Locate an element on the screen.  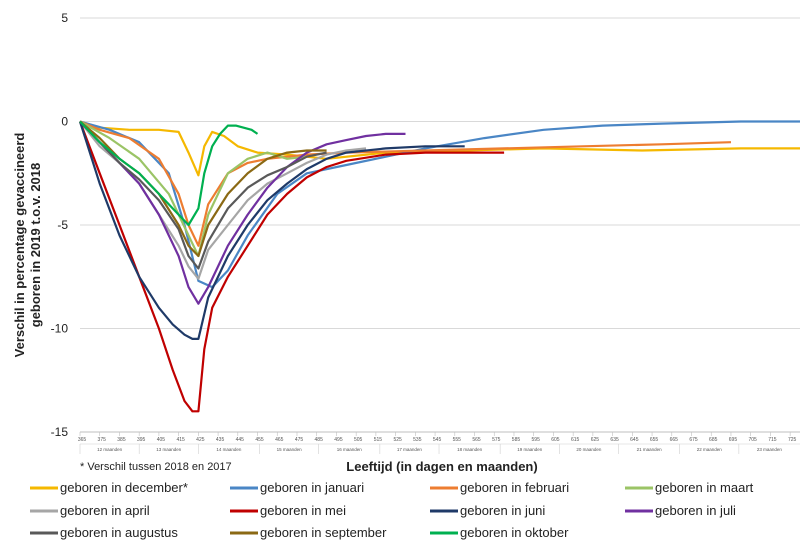
legend-label: geboren in juni is located at coordinates (502, 510).